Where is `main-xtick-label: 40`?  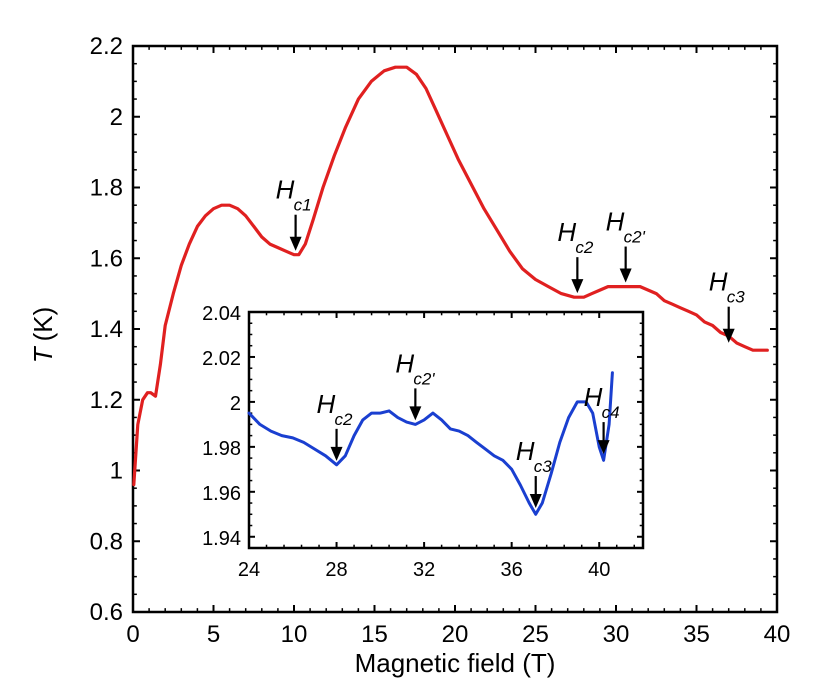
main-xtick-label: 40 is located at coordinates (777, 634).